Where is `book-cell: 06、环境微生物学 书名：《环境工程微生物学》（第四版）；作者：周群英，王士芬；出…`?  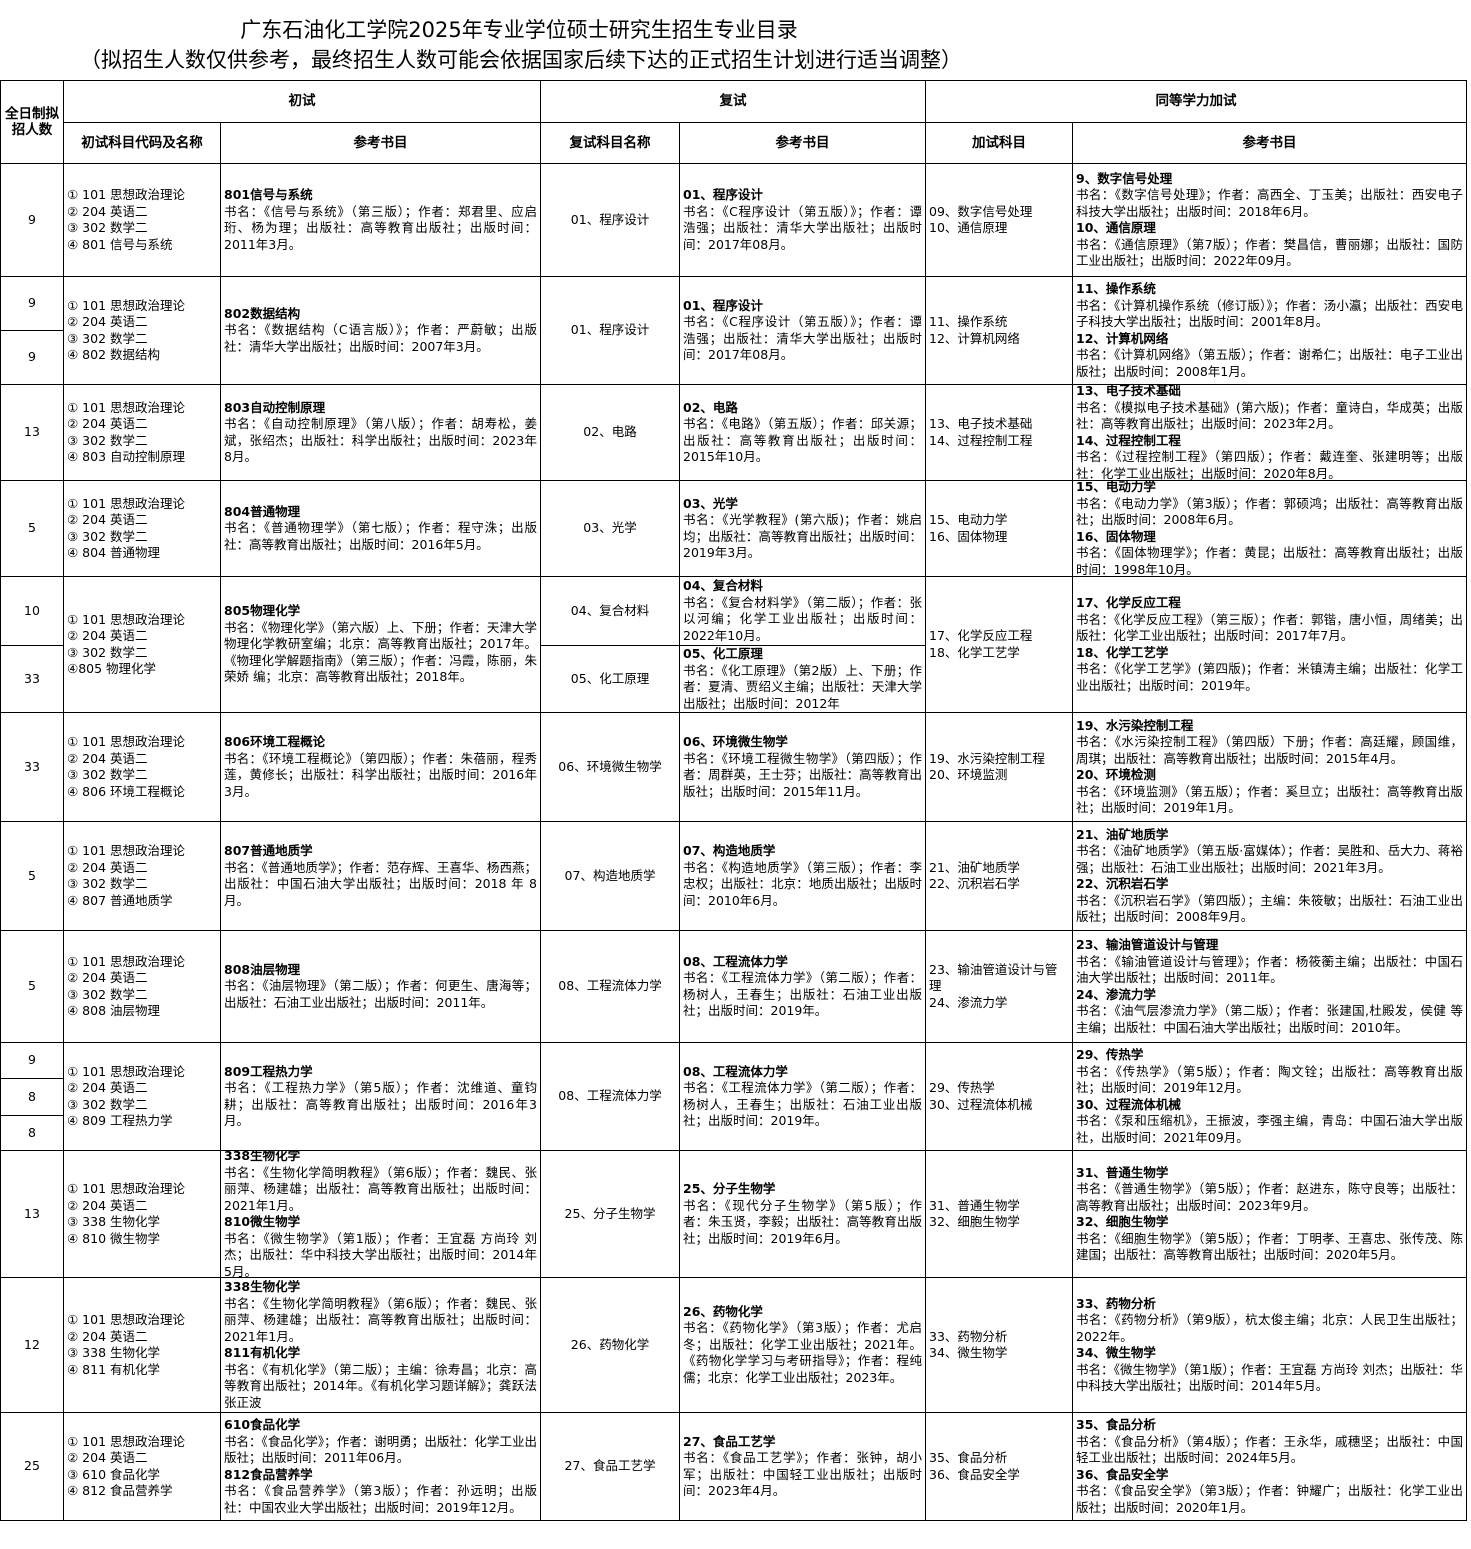 book-cell: 06、环境微生物学 书名：《环境工程微生物学》（第四版）；作者：周群英，王士芬；出… is located at coordinates (802, 767).